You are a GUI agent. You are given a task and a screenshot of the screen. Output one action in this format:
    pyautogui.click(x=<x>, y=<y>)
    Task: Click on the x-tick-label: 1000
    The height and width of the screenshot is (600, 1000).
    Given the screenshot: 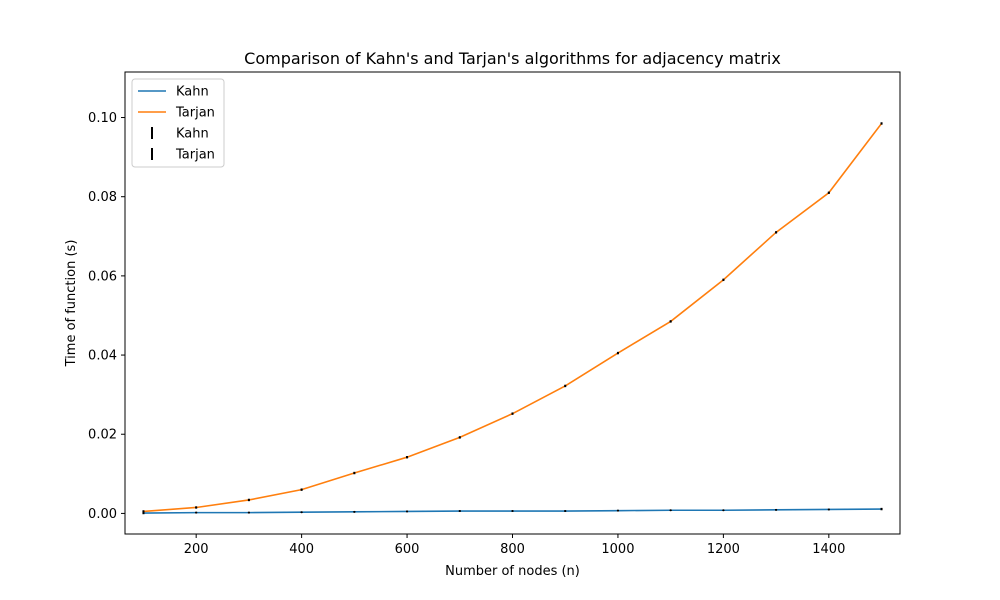 What is the action you would take?
    pyautogui.click(x=617, y=549)
    